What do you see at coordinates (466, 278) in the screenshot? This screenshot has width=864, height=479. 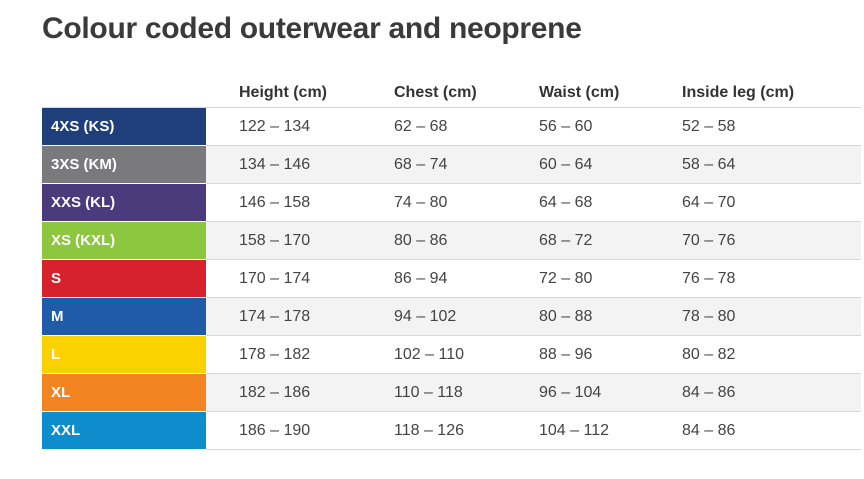 I see `chest-cell: 86 – 94` at bounding box center [466, 278].